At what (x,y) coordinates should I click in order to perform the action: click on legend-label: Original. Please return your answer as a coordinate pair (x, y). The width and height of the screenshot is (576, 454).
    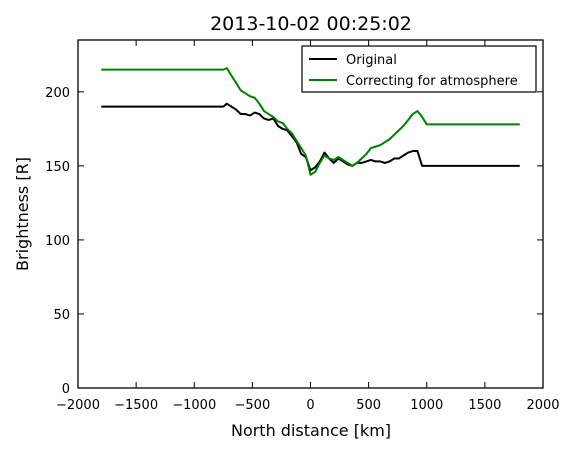
    Looking at the image, I should click on (371, 60).